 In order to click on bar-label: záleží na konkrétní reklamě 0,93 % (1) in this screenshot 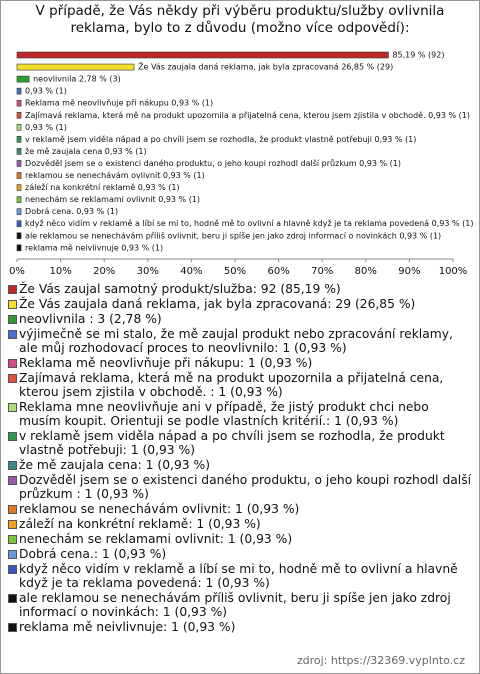, I will do `click(102, 187)`.